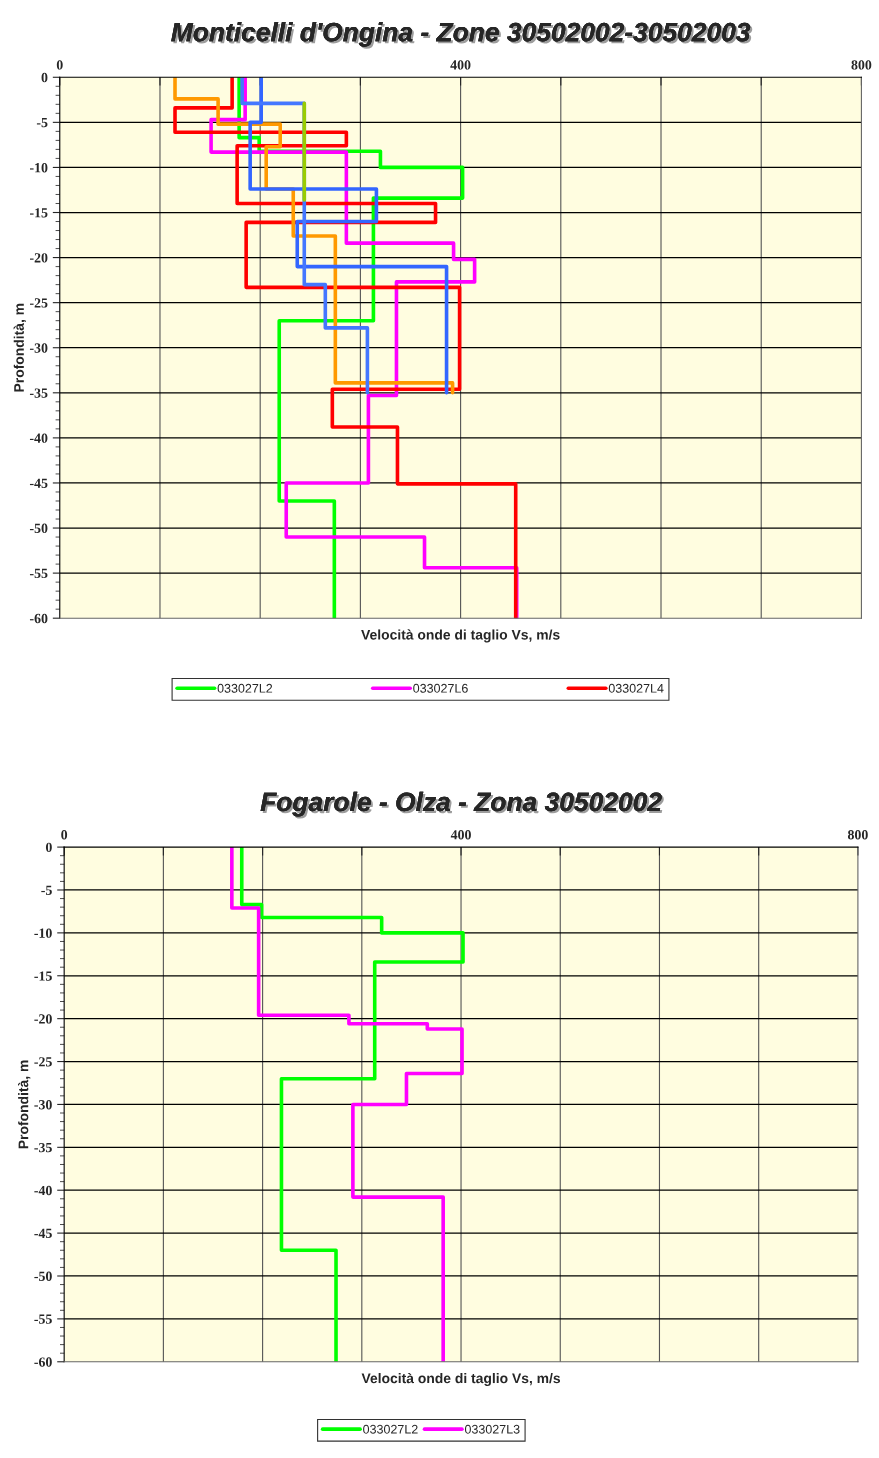 The height and width of the screenshot is (1458, 879). I want to click on chart-title: Monticelli d'Ongina - Zone 30502002-30502003, so click(462, 35).